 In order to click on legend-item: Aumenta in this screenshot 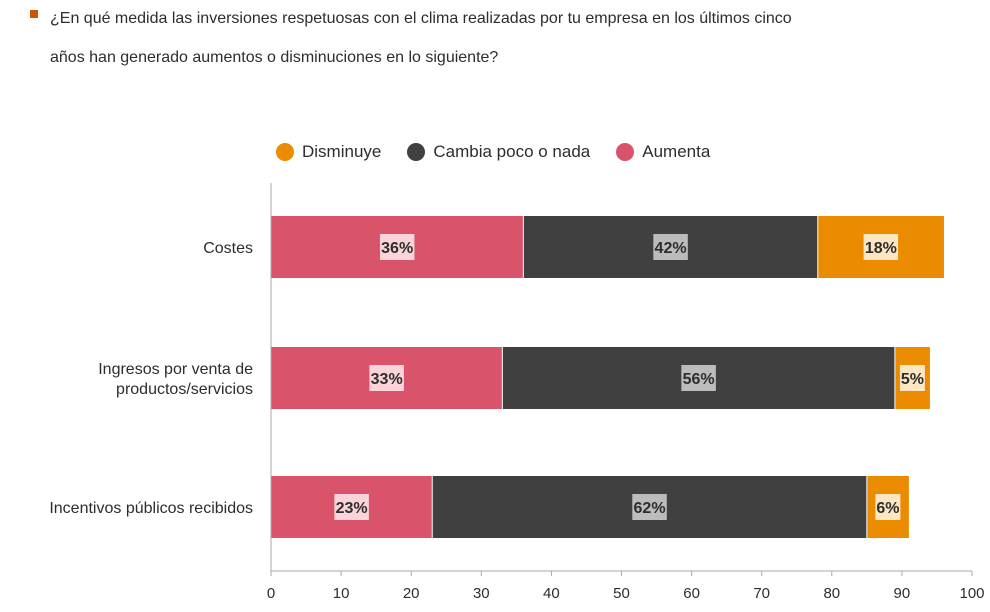, I will do `click(663, 152)`.